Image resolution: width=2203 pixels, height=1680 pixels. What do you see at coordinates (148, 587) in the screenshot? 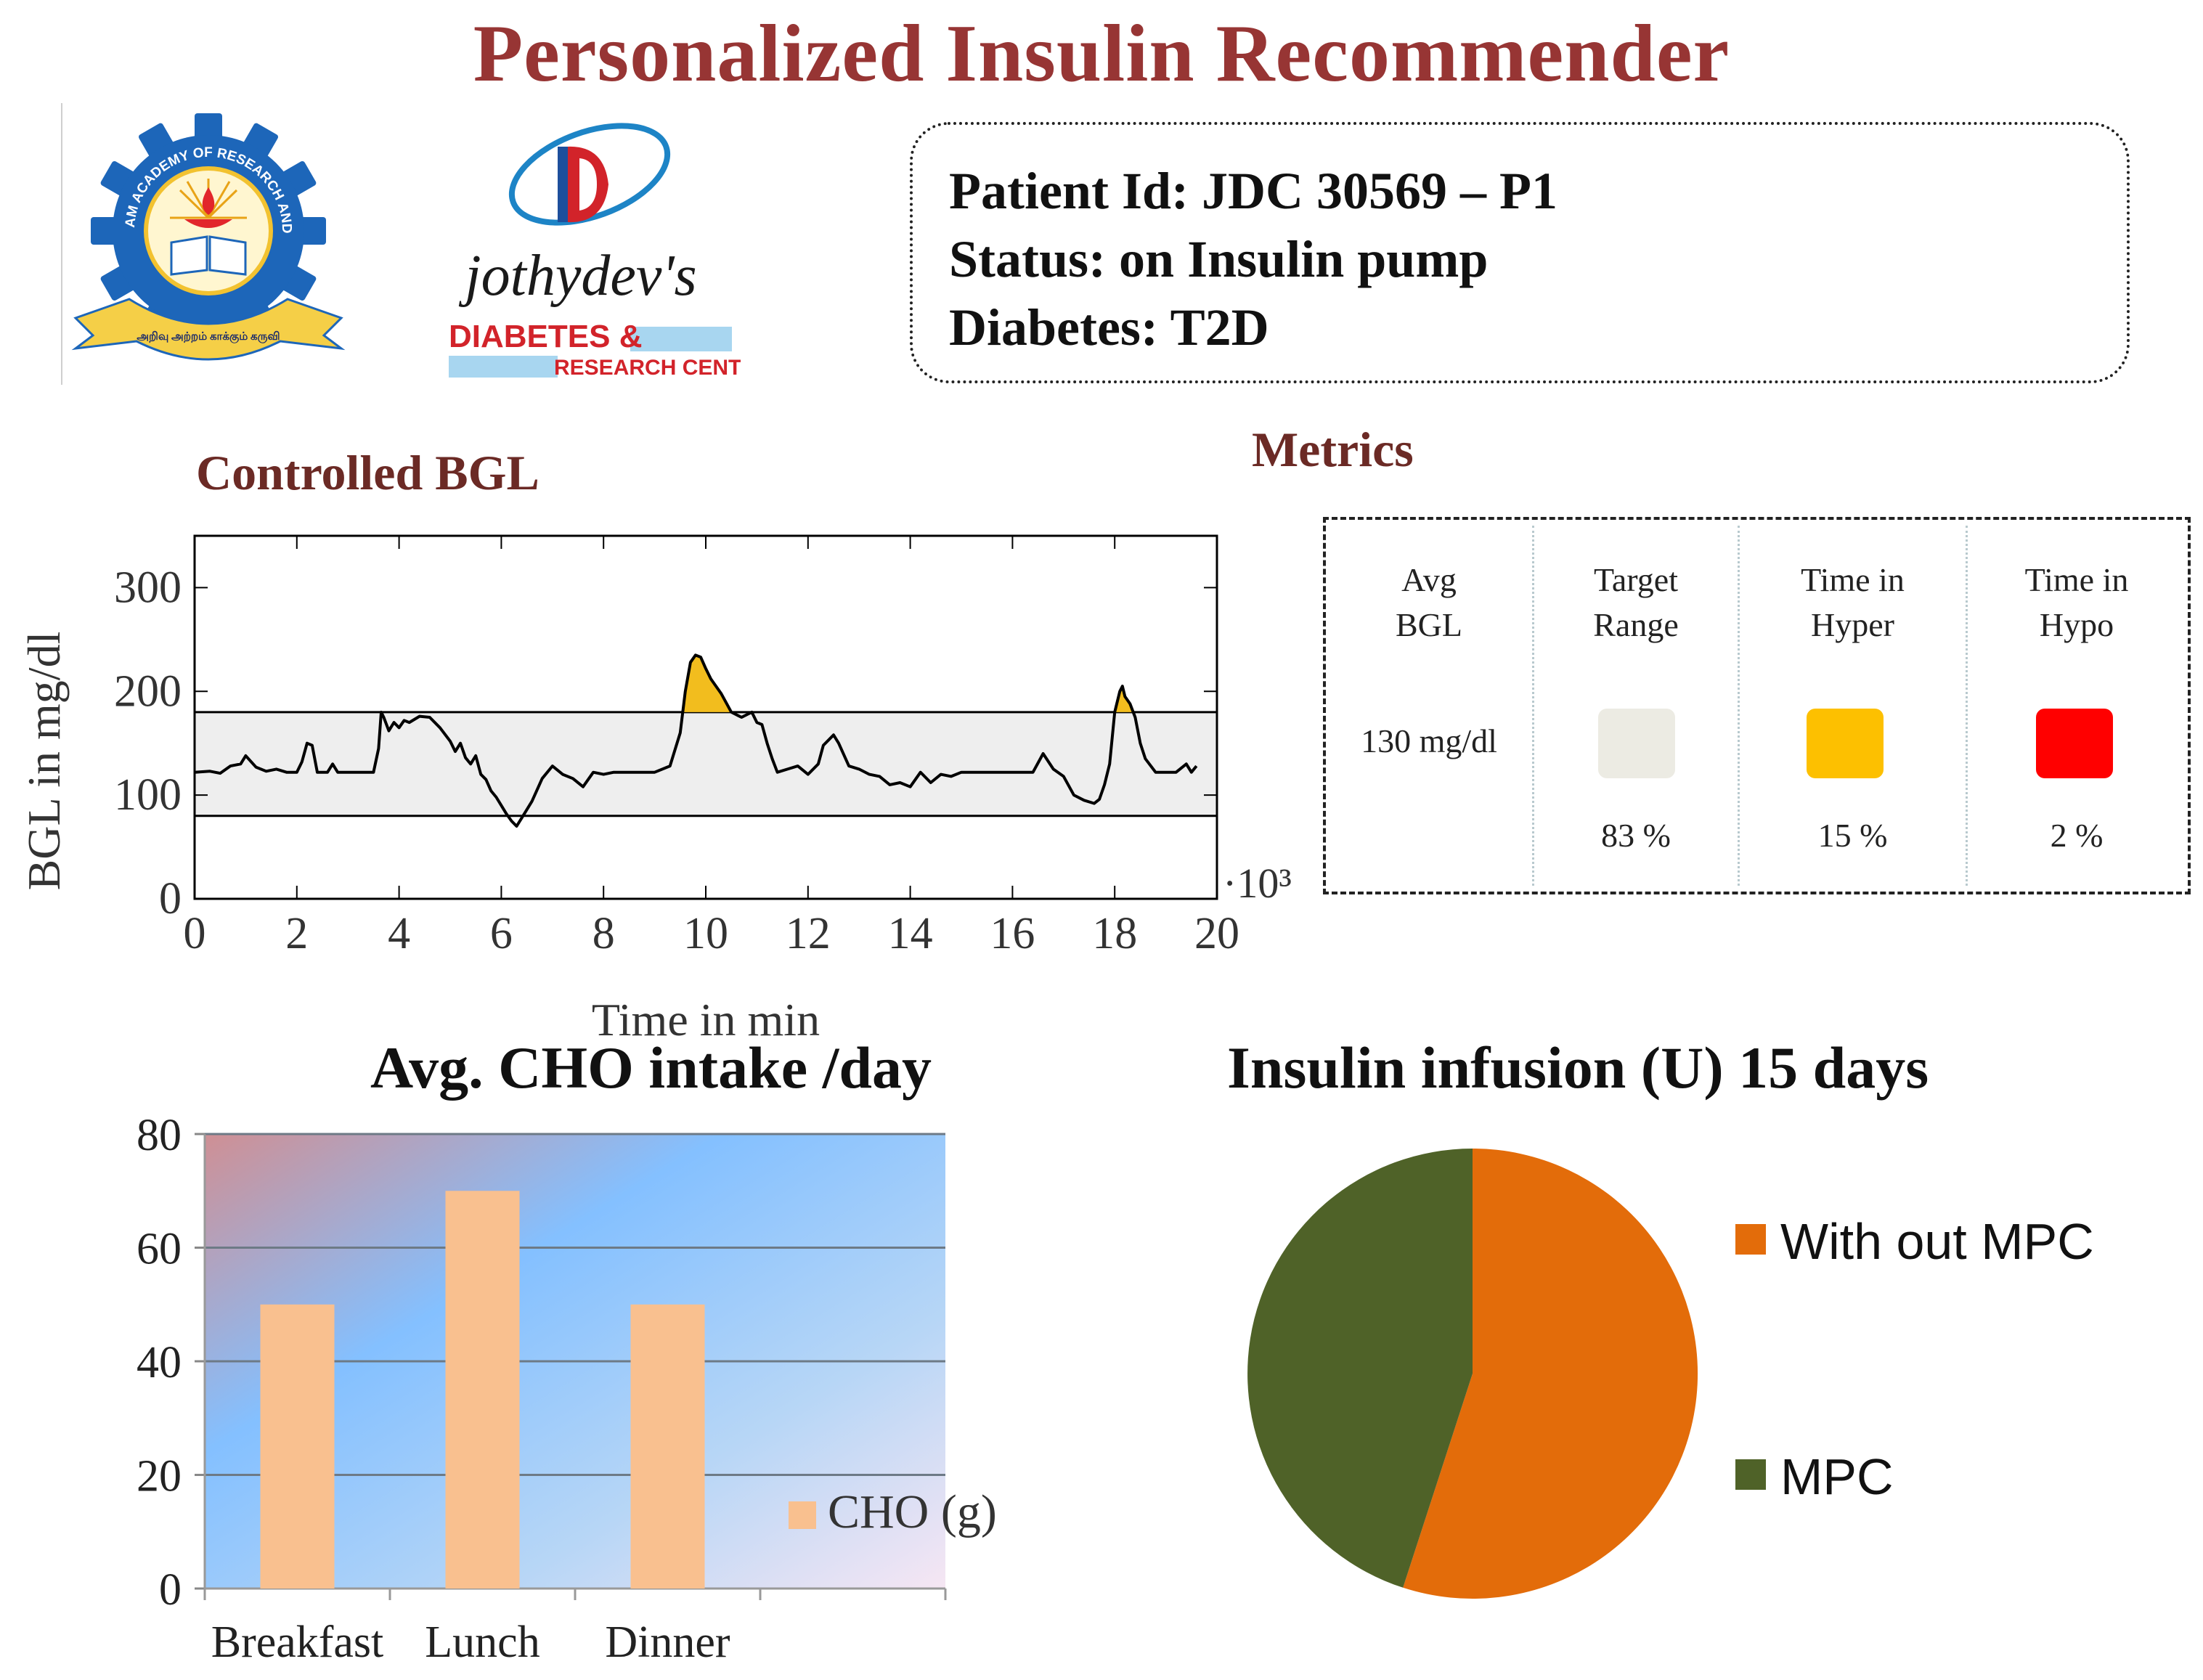
I see `y-tick-label: 300` at bounding box center [148, 587].